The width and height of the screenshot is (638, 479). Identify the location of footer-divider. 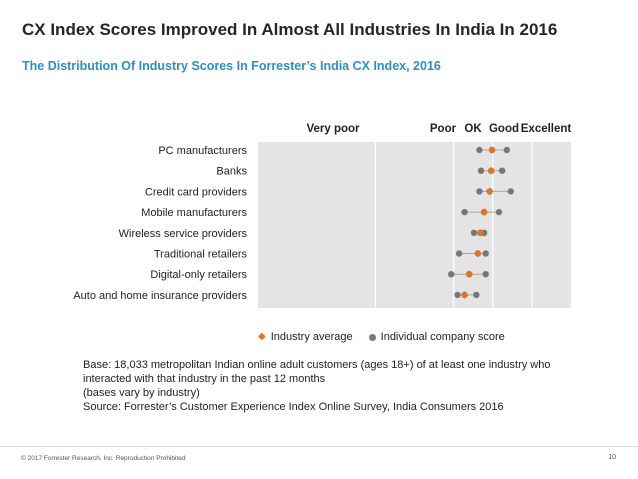
(319, 446).